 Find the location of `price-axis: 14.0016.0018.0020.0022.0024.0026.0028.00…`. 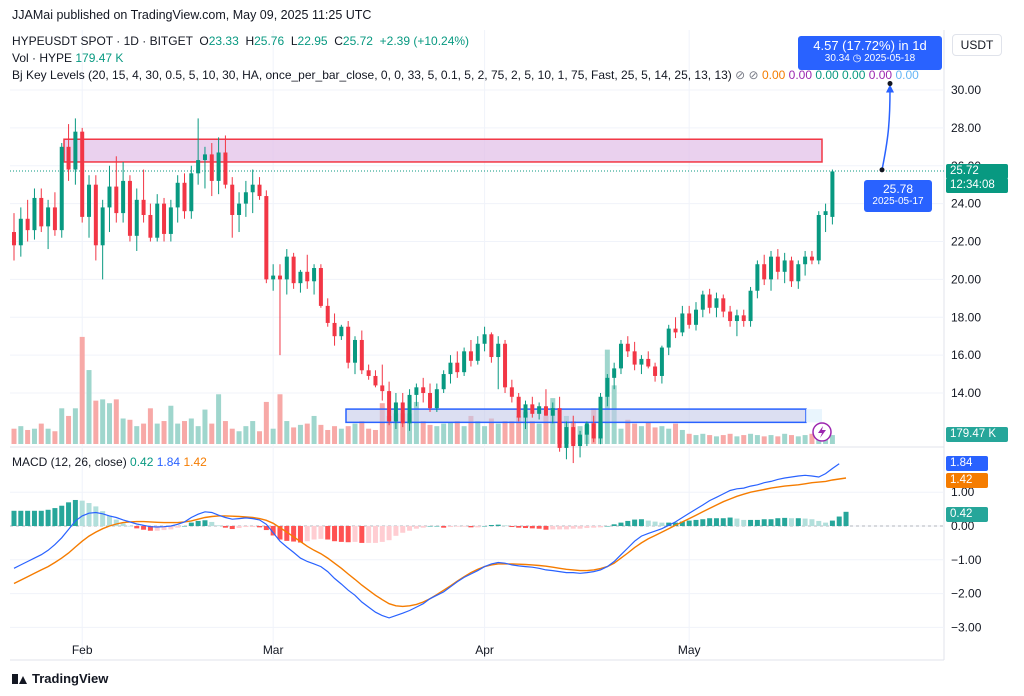

price-axis: 14.0016.0018.0020.0022.0024.0026.0028.00… is located at coordinates (966, 358).